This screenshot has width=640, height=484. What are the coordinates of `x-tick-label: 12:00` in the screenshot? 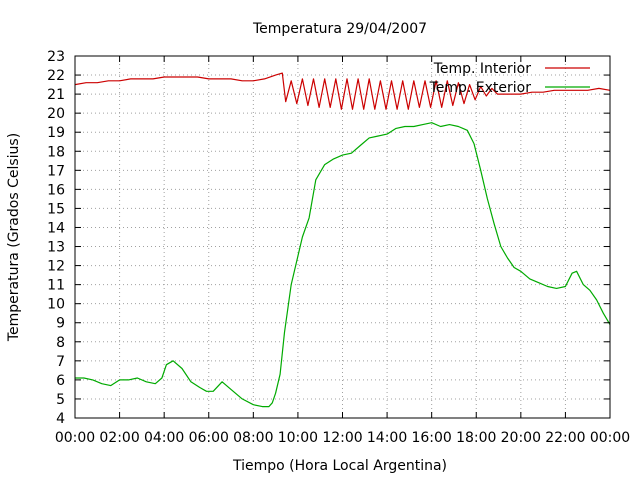 It's located at (342, 438).